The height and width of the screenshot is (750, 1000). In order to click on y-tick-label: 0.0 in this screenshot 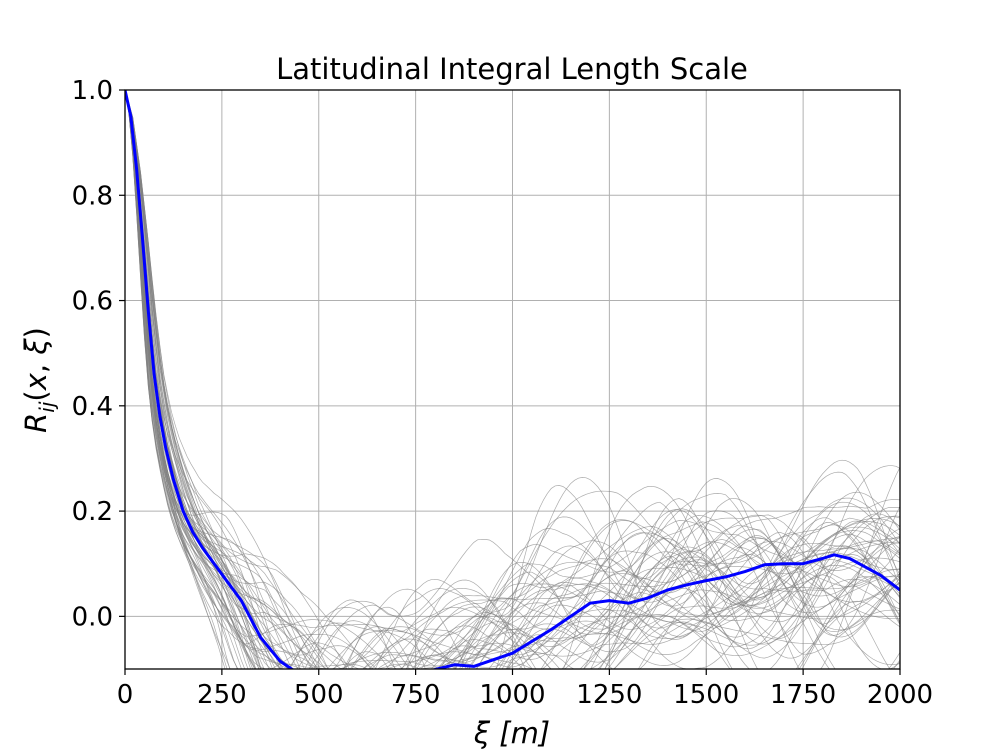, I will do `click(92, 617)`.